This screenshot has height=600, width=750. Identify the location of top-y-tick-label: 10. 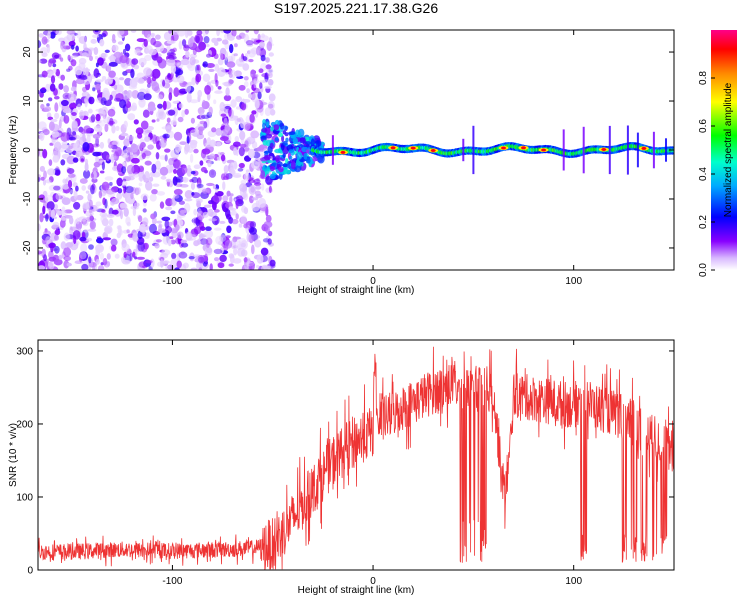
(27, 101).